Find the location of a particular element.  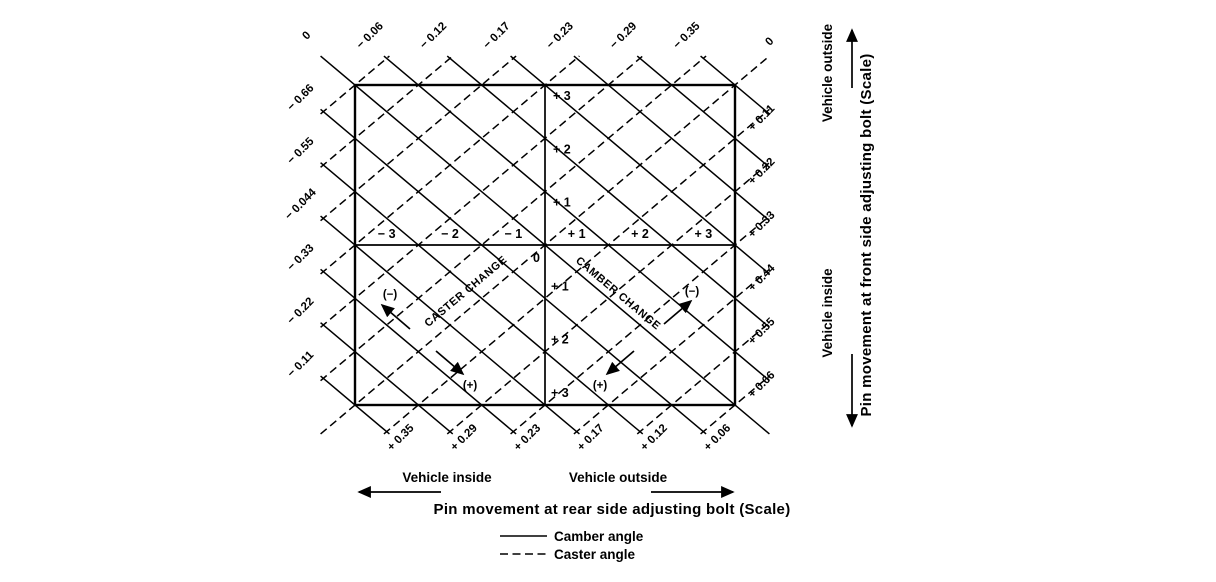

caster-left-label: − 0.22 is located at coordinates (300, 311).